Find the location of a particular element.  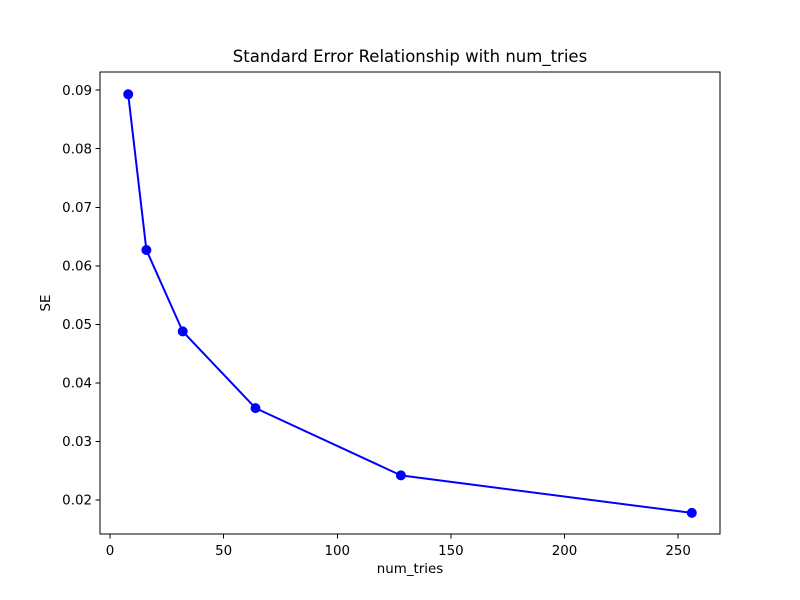

y-tick-label: 0.03 is located at coordinates (77, 442).